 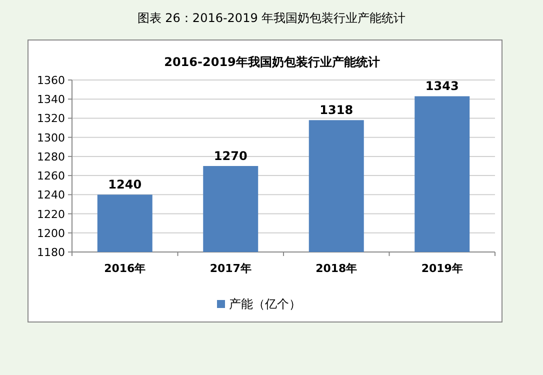 What do you see at coordinates (51, 119) in the screenshot?
I see `y-tick-label: 1320` at bounding box center [51, 119].